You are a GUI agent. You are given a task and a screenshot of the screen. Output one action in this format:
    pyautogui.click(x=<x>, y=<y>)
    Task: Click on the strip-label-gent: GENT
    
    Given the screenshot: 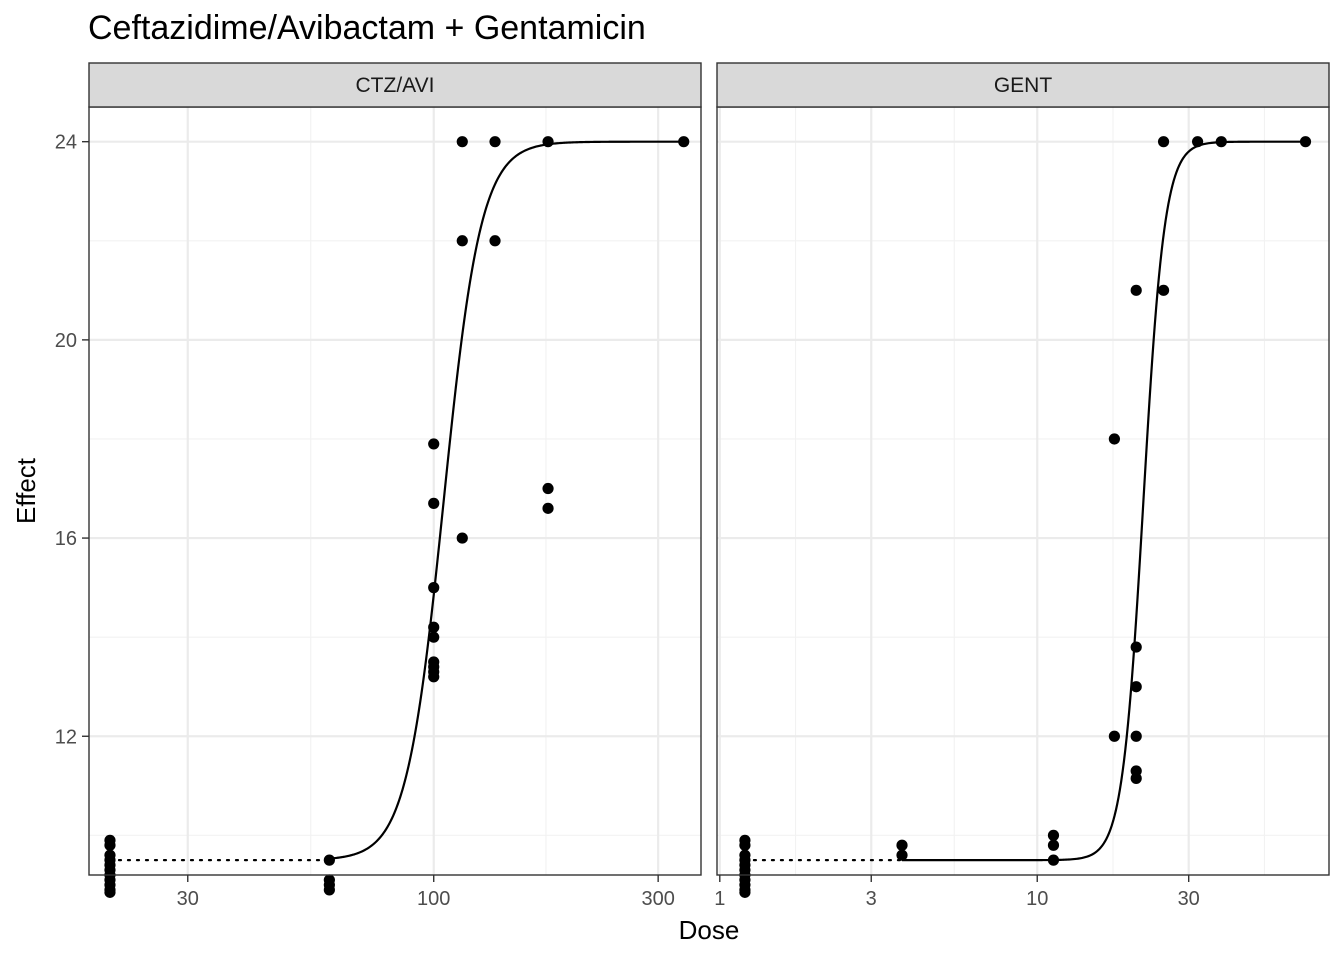 What is the action you would take?
    pyautogui.click(x=1023, y=85)
    